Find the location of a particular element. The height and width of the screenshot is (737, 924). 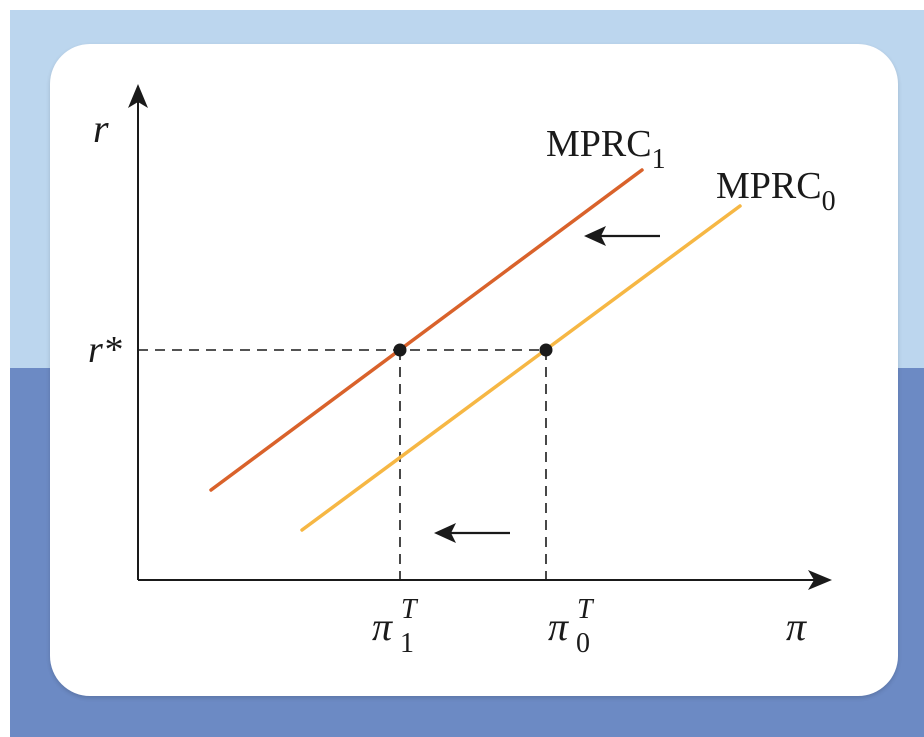

y-axis-arrowhead is located at coordinates (138, 96).